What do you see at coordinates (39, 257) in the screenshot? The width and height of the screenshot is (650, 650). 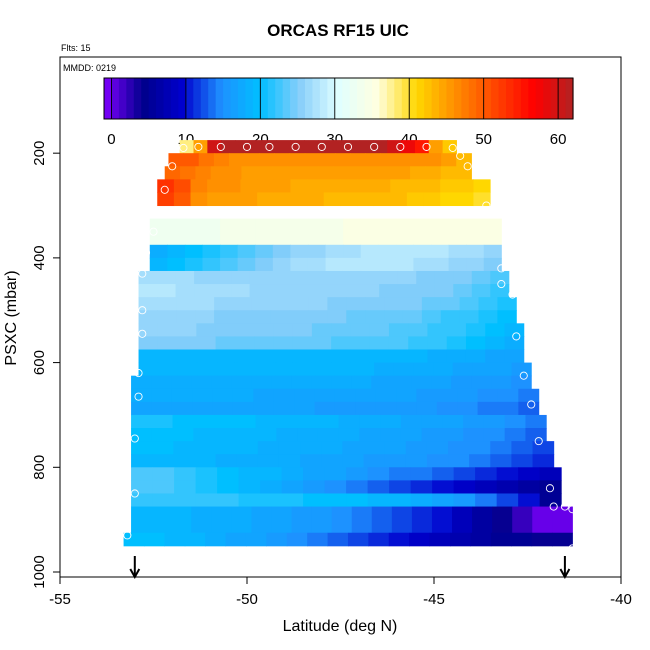 I see `y-tick-label: 400` at bounding box center [39, 257].